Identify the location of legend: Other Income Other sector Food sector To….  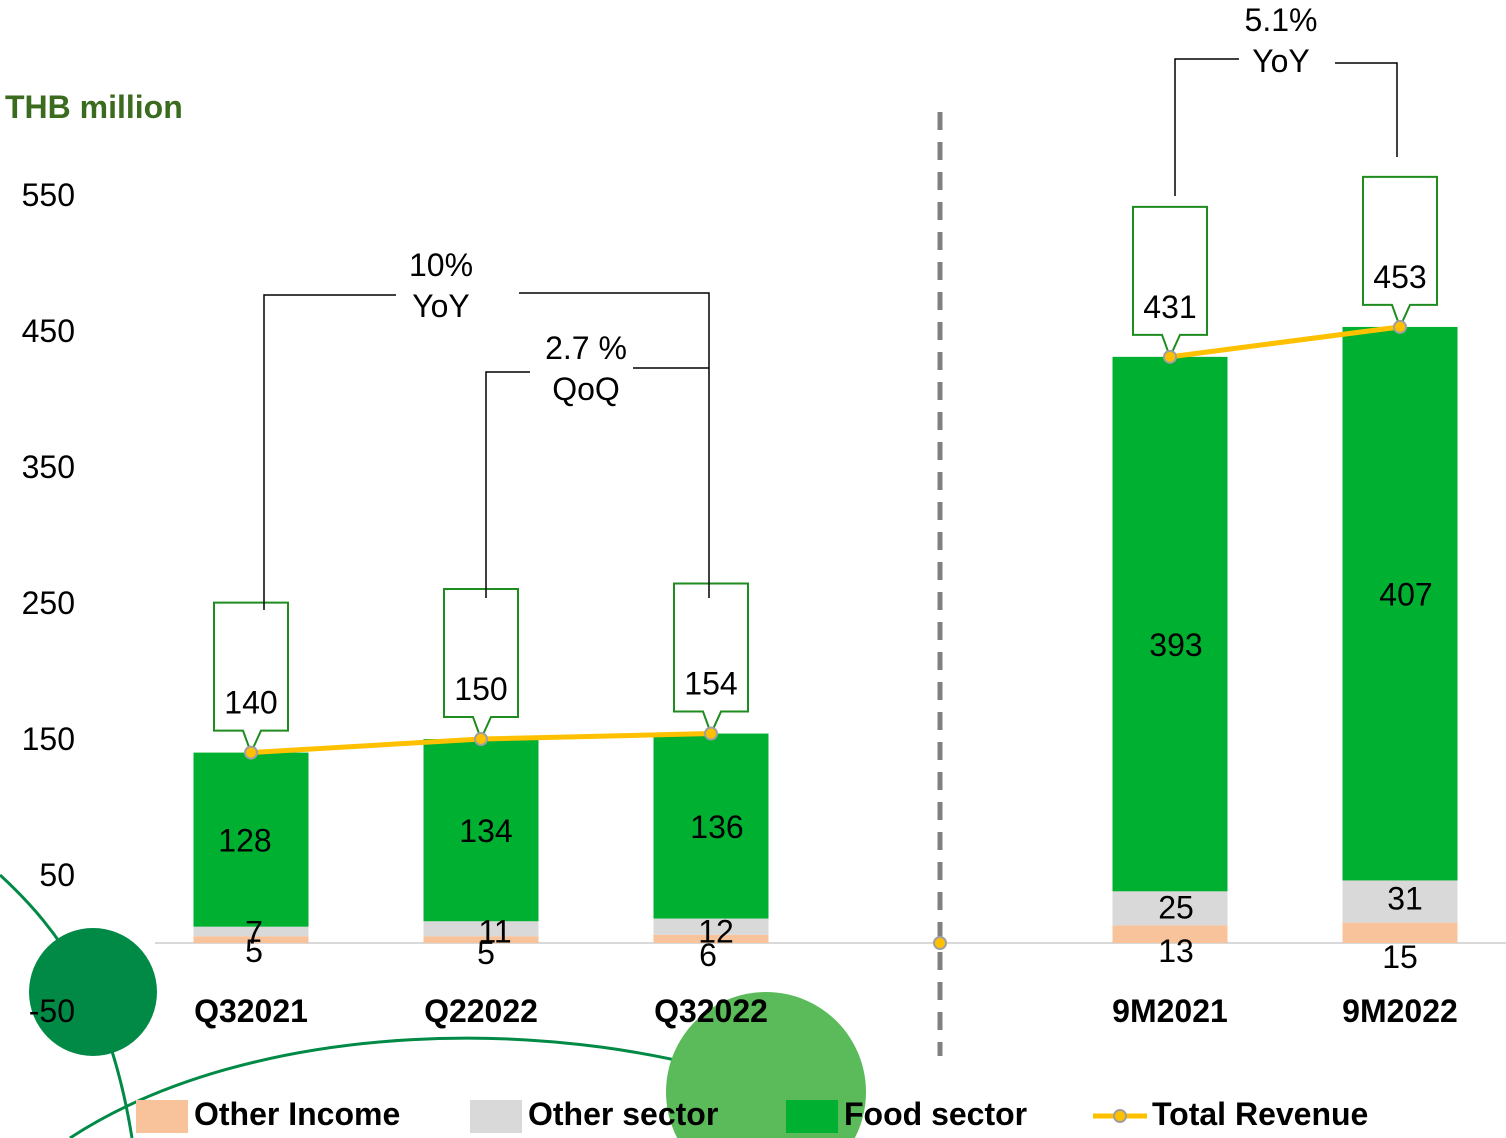
(752, 1114).